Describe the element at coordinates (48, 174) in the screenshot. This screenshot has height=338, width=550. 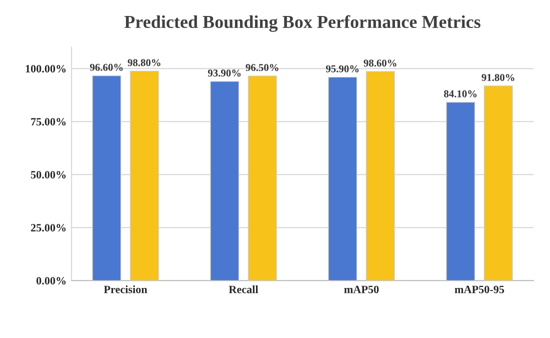
I see `y-tick-label: 50.00%` at that location.